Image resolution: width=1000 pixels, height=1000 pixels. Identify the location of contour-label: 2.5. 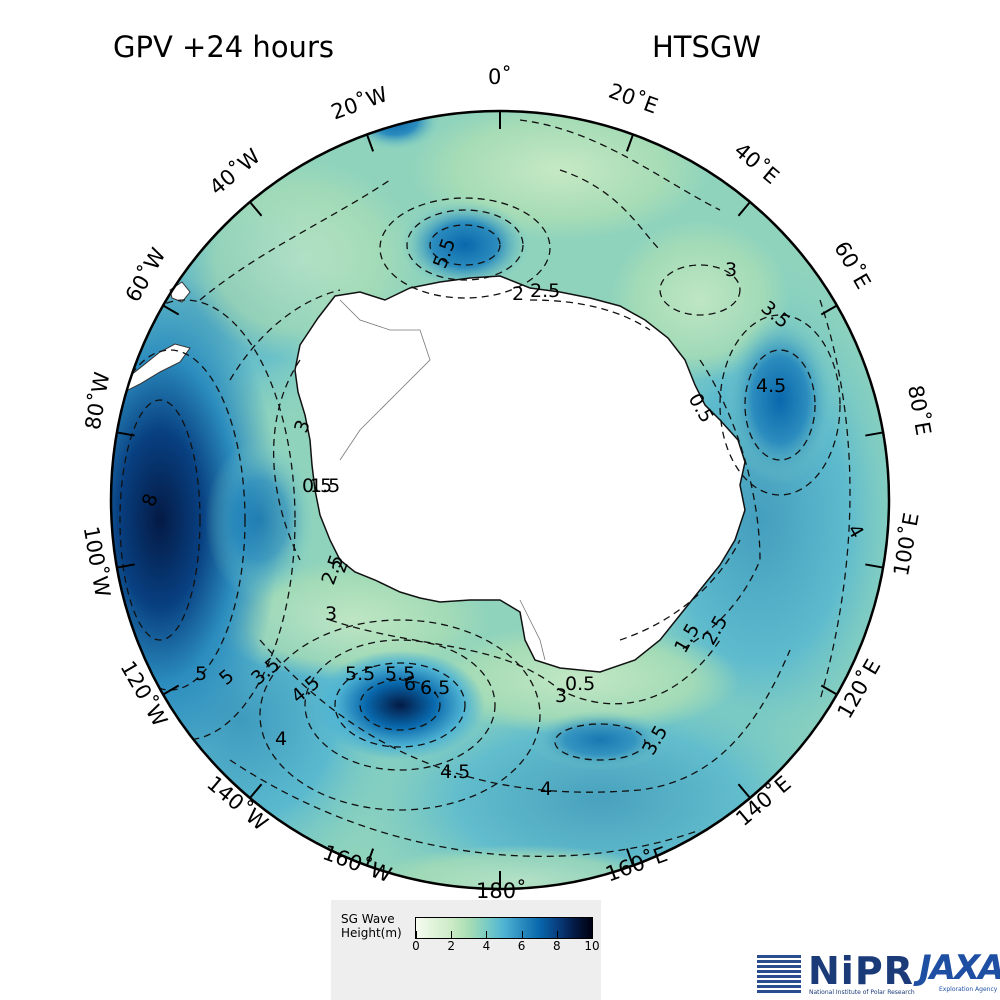
(545, 291).